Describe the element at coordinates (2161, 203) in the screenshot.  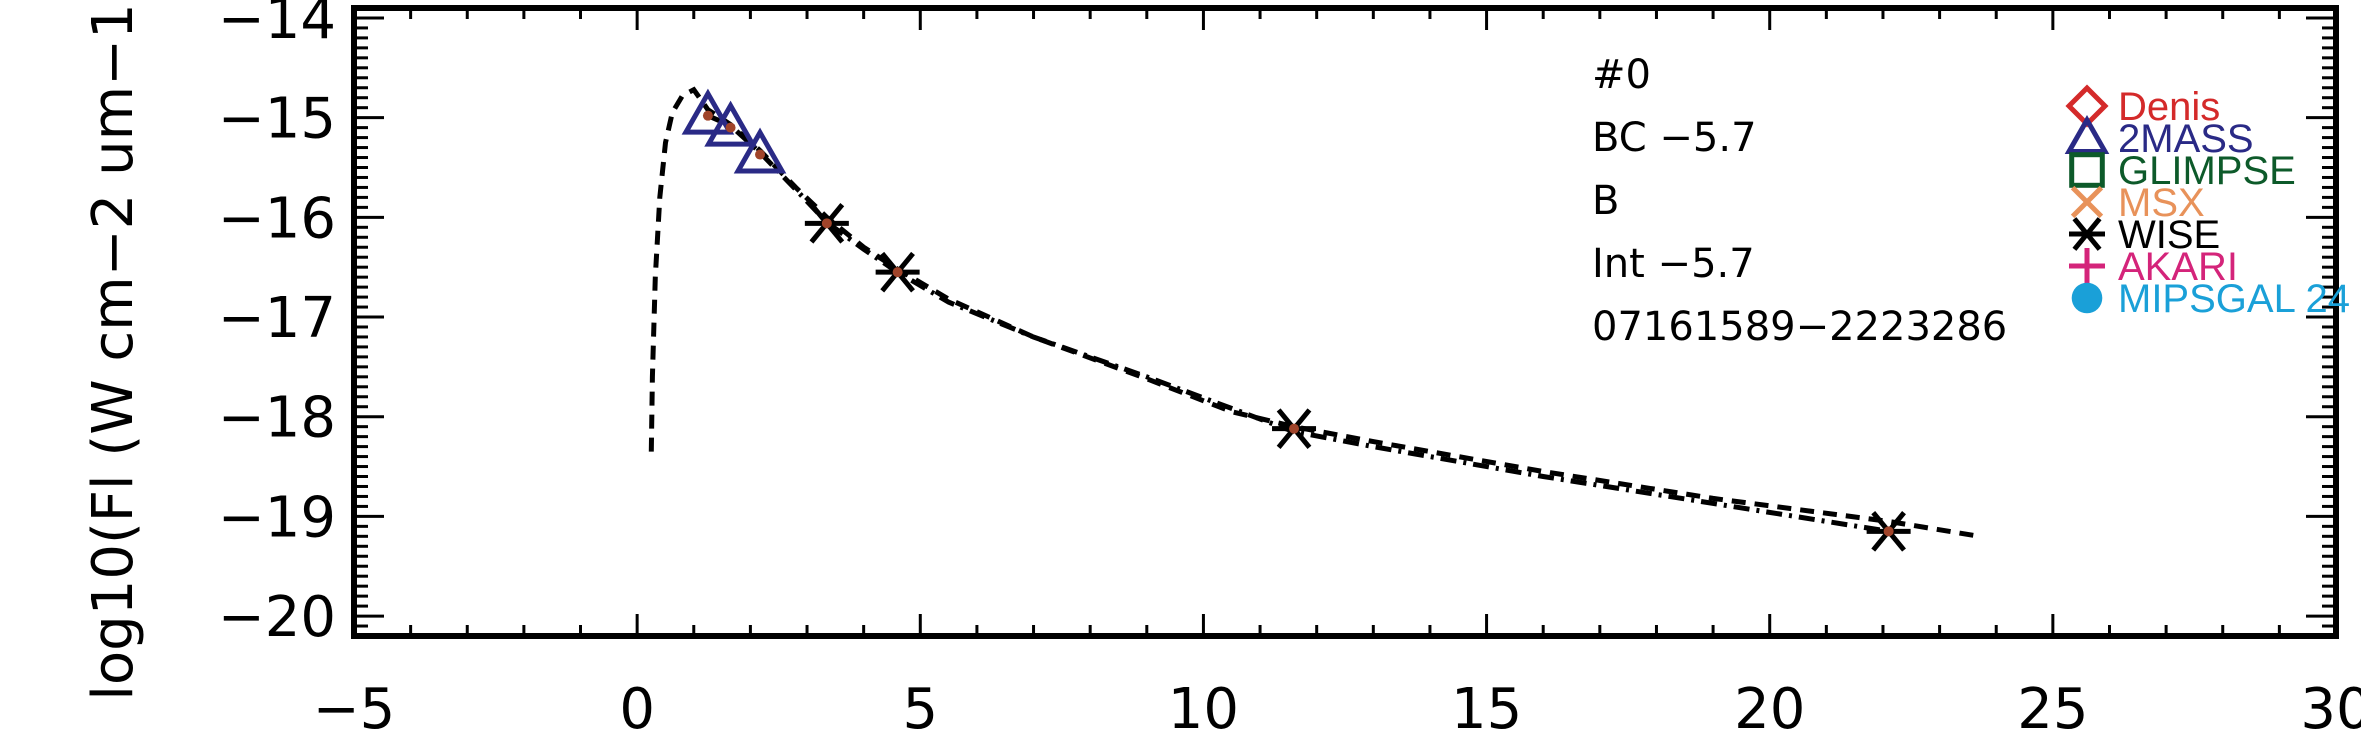
I see `legend-label: MSX` at that location.